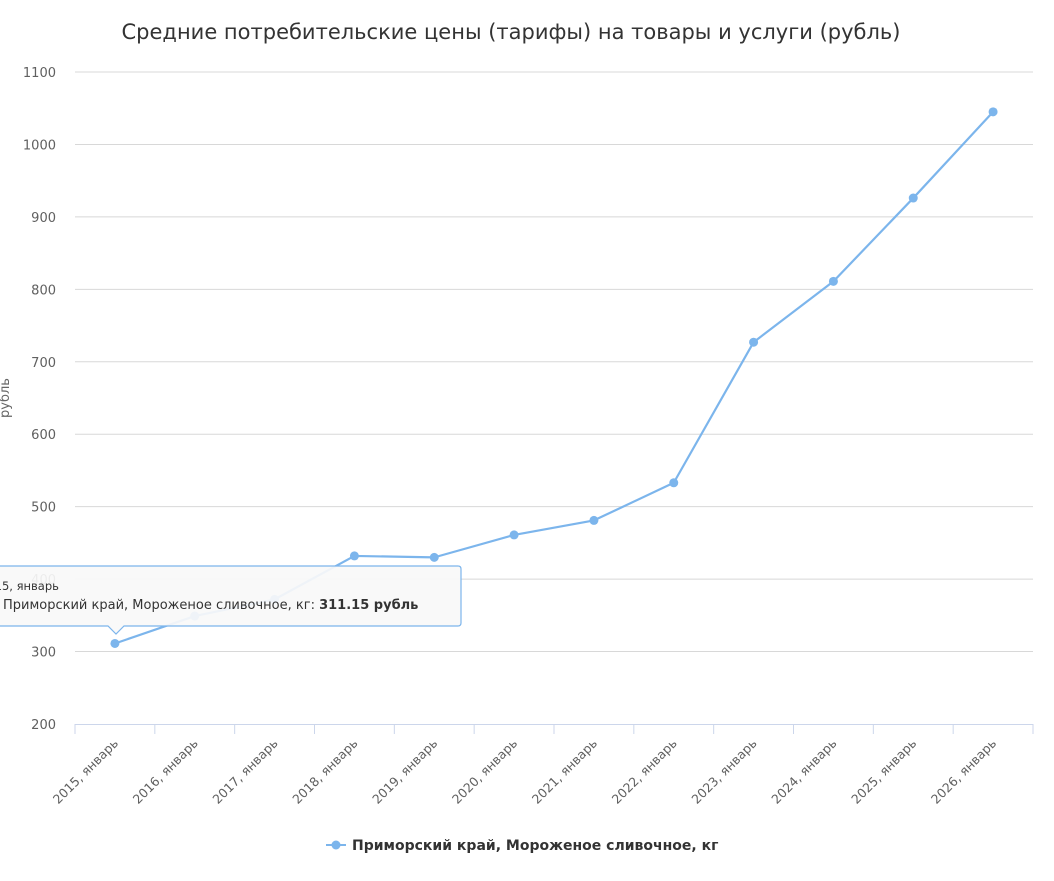 This screenshot has height=881, width=1054. What do you see at coordinates (29, 586) in the screenshot?
I see `tooltip-header: 2015, январь` at bounding box center [29, 586].